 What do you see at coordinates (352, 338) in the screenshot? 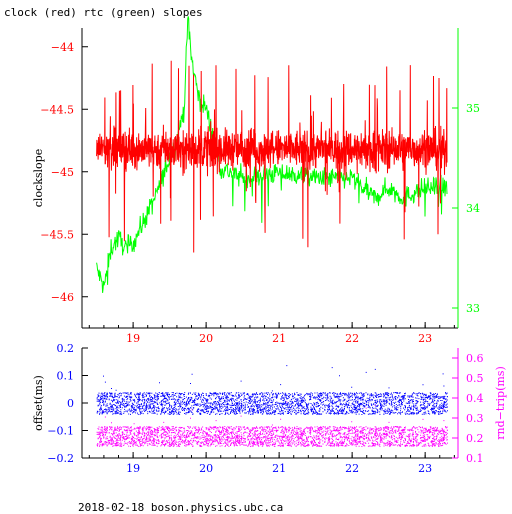
I see `top-x-tick-label: 22` at bounding box center [352, 338].